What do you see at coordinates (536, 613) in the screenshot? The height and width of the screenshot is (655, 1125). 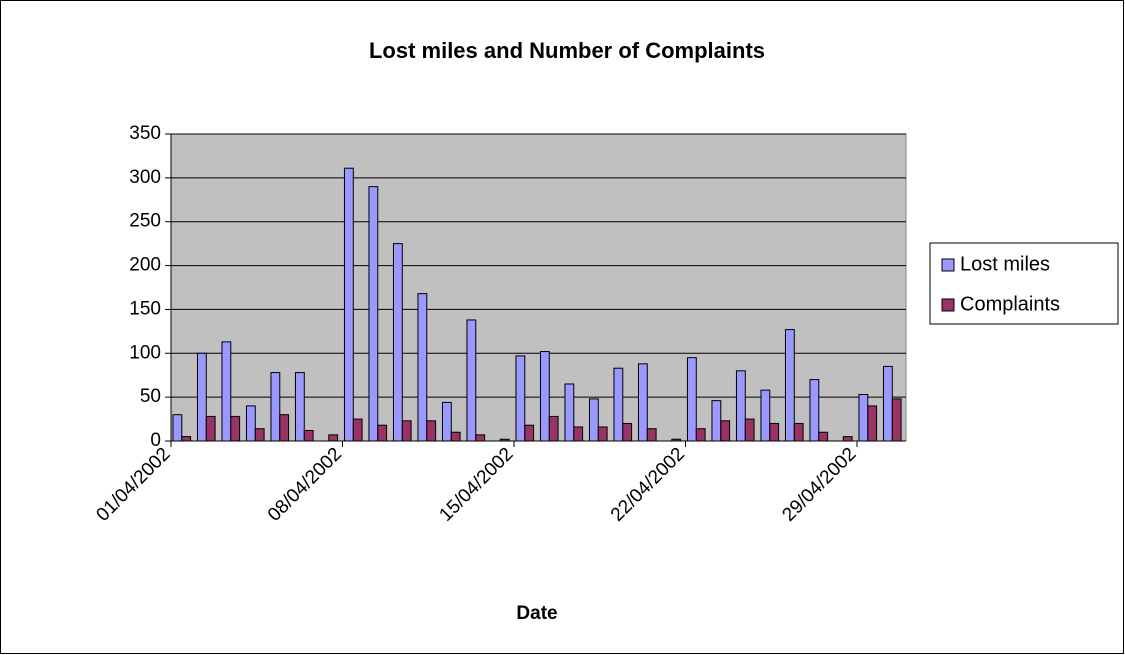 I see `x-axis-title: Date` at bounding box center [536, 613].